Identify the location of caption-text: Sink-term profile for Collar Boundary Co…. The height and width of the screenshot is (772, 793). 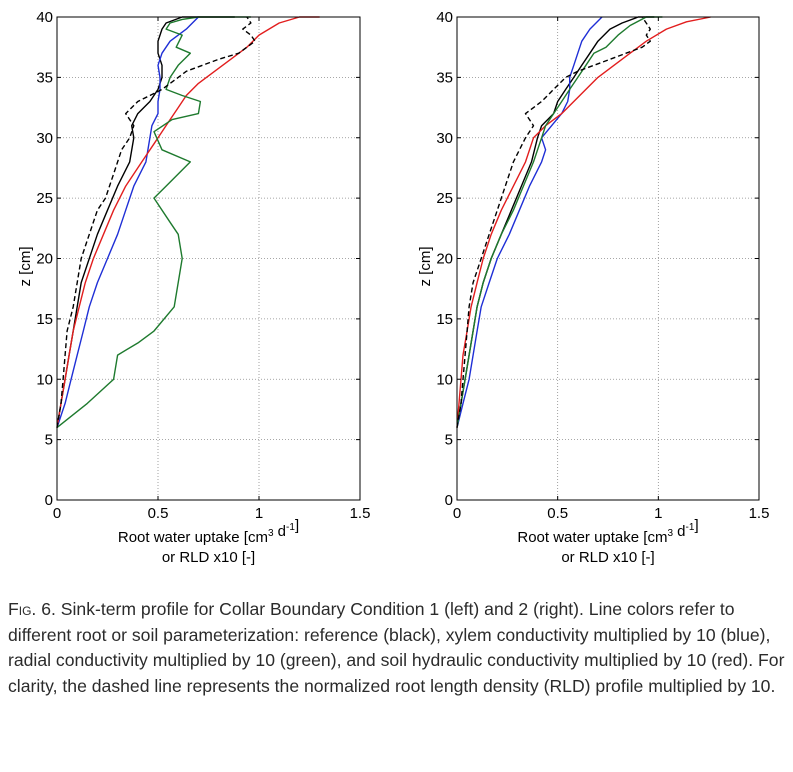
(396, 647).